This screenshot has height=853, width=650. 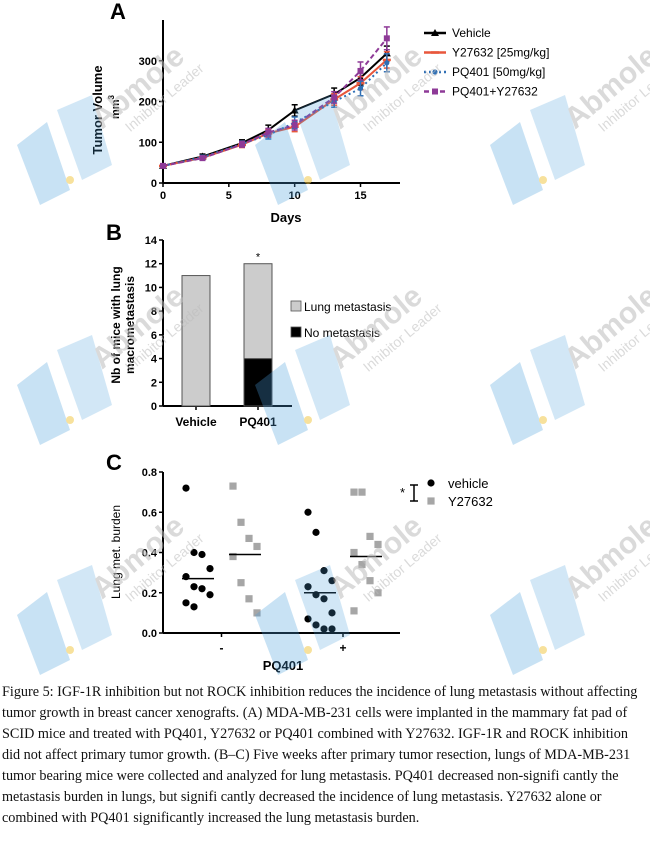 I want to click on panel-c-axes: 0.0 0.2 0.4 0.6 0.8 - +, so click(x=271, y=561).